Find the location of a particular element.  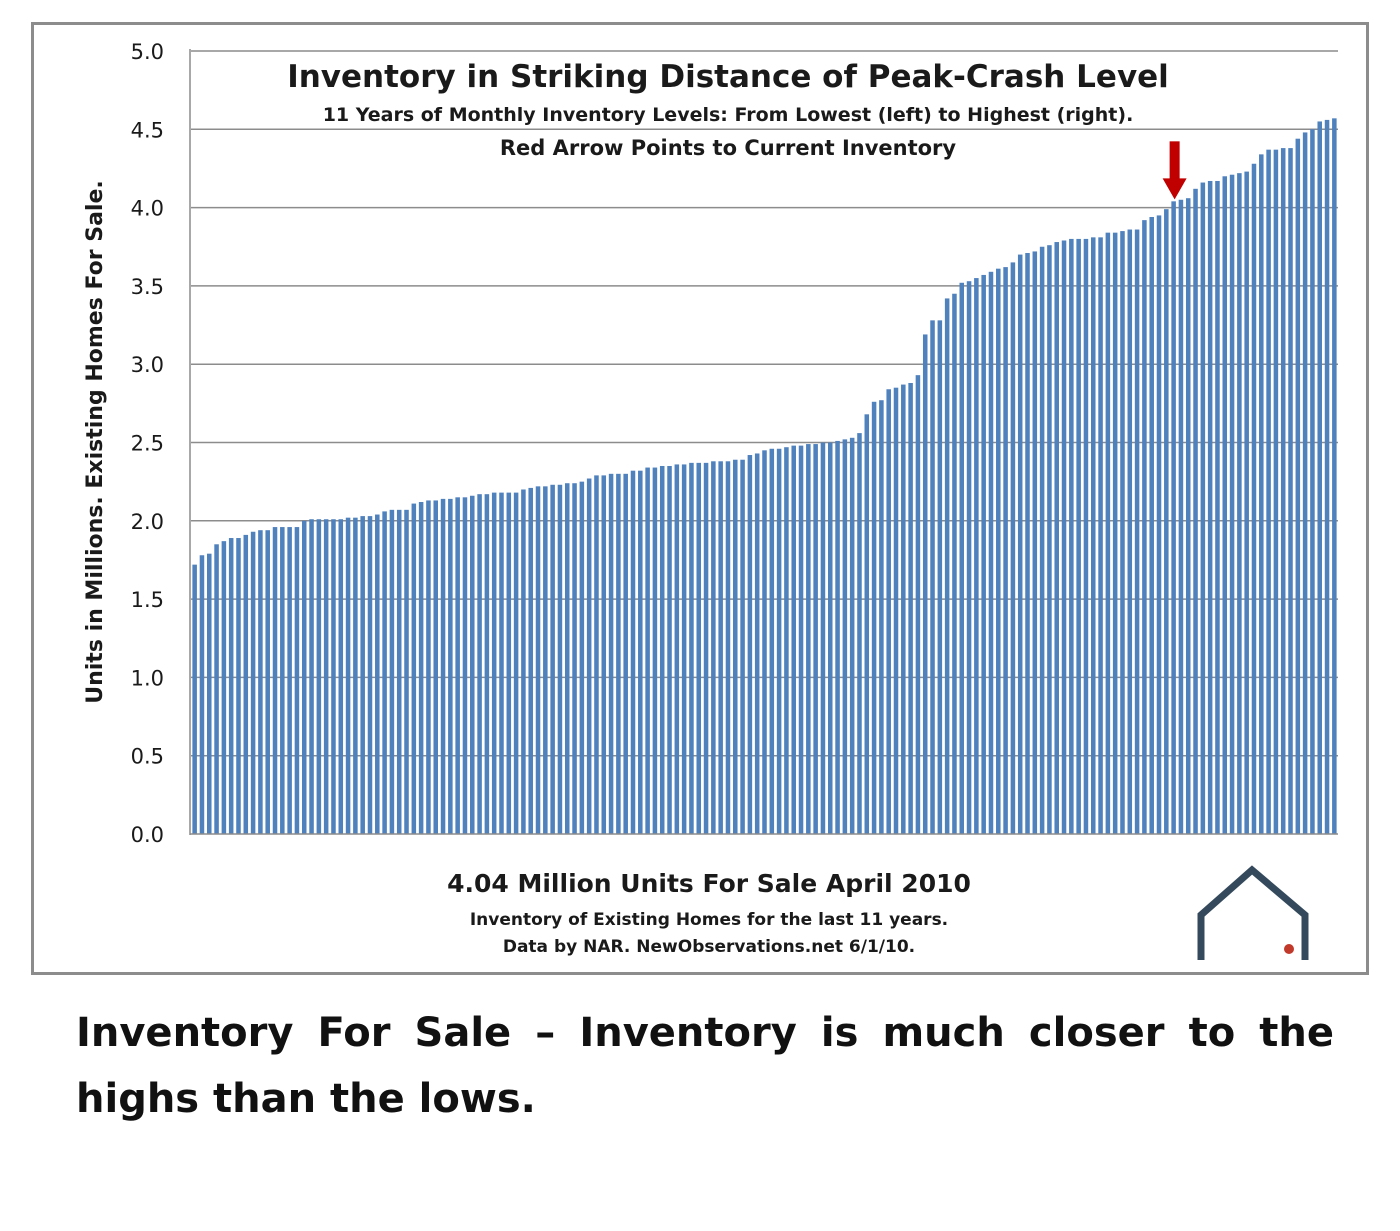

y-tick-label: 4.5 is located at coordinates (147, 130).